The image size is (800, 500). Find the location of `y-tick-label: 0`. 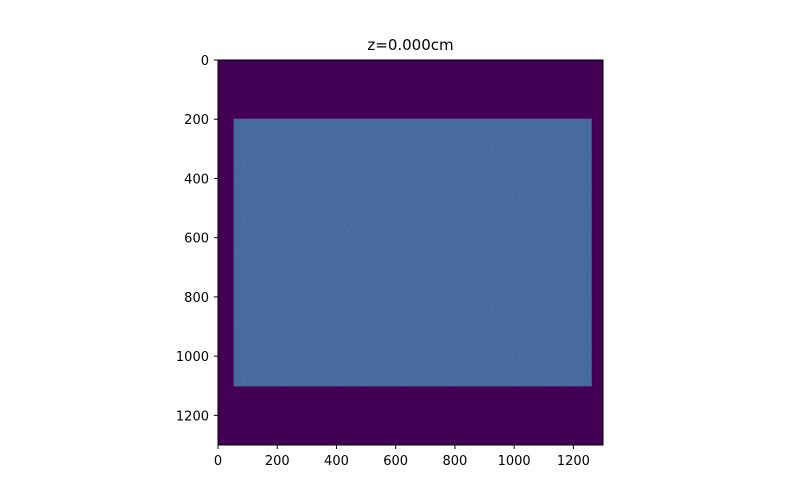

y-tick-label: 0 is located at coordinates (205, 61).